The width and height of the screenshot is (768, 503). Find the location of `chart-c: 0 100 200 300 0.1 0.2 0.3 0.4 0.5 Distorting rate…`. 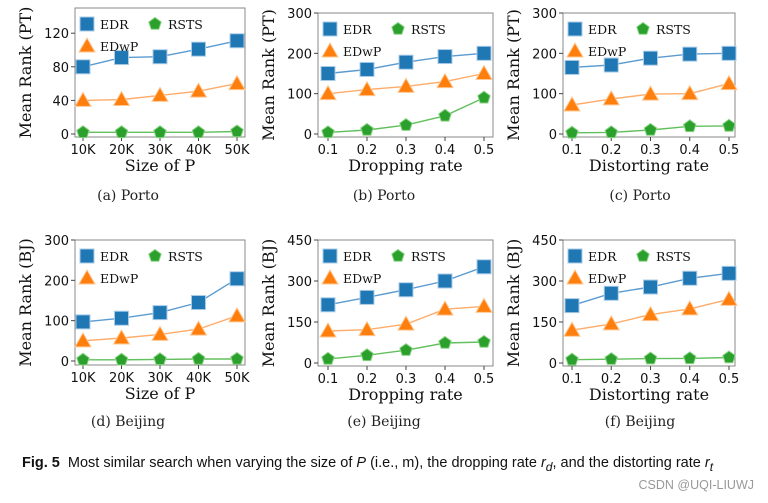

chart-c: 0 100 200 300 0.1 0.2 0.3 0.4 0.5 Distorting rate… is located at coordinates (621, 91).